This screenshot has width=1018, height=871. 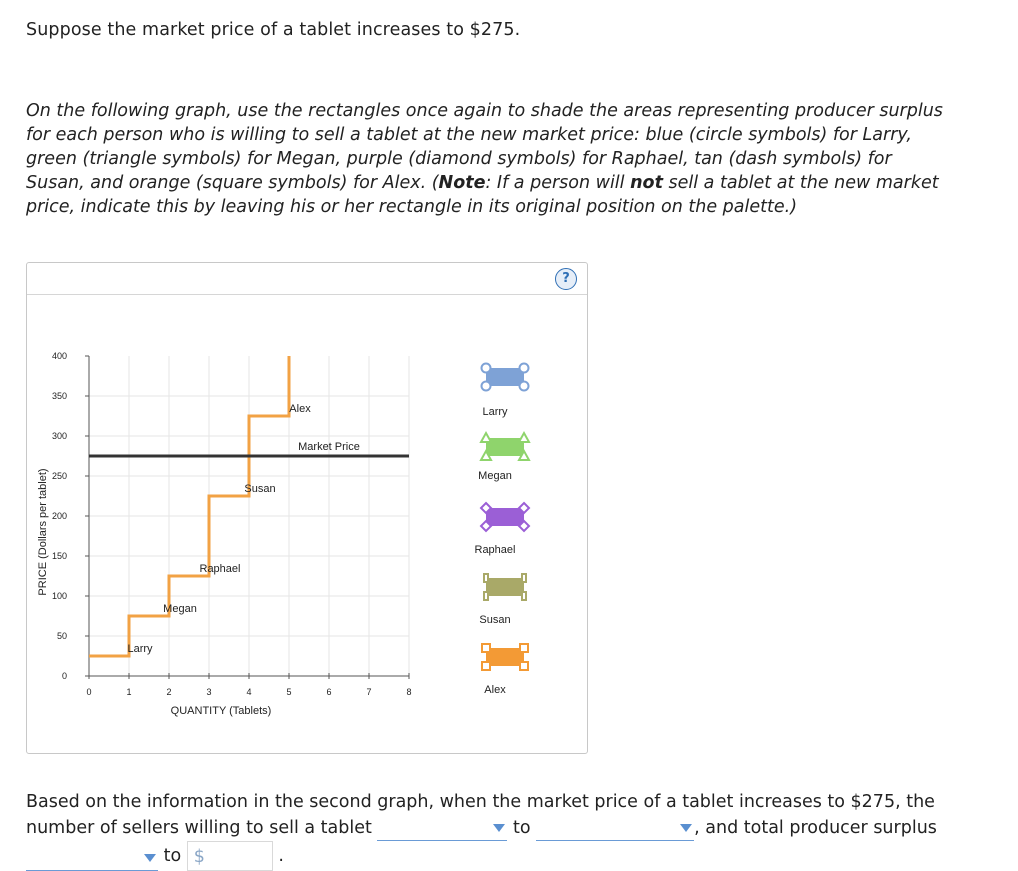 What do you see at coordinates (62, 636) in the screenshot?
I see `y-tick-label: 50` at bounding box center [62, 636].